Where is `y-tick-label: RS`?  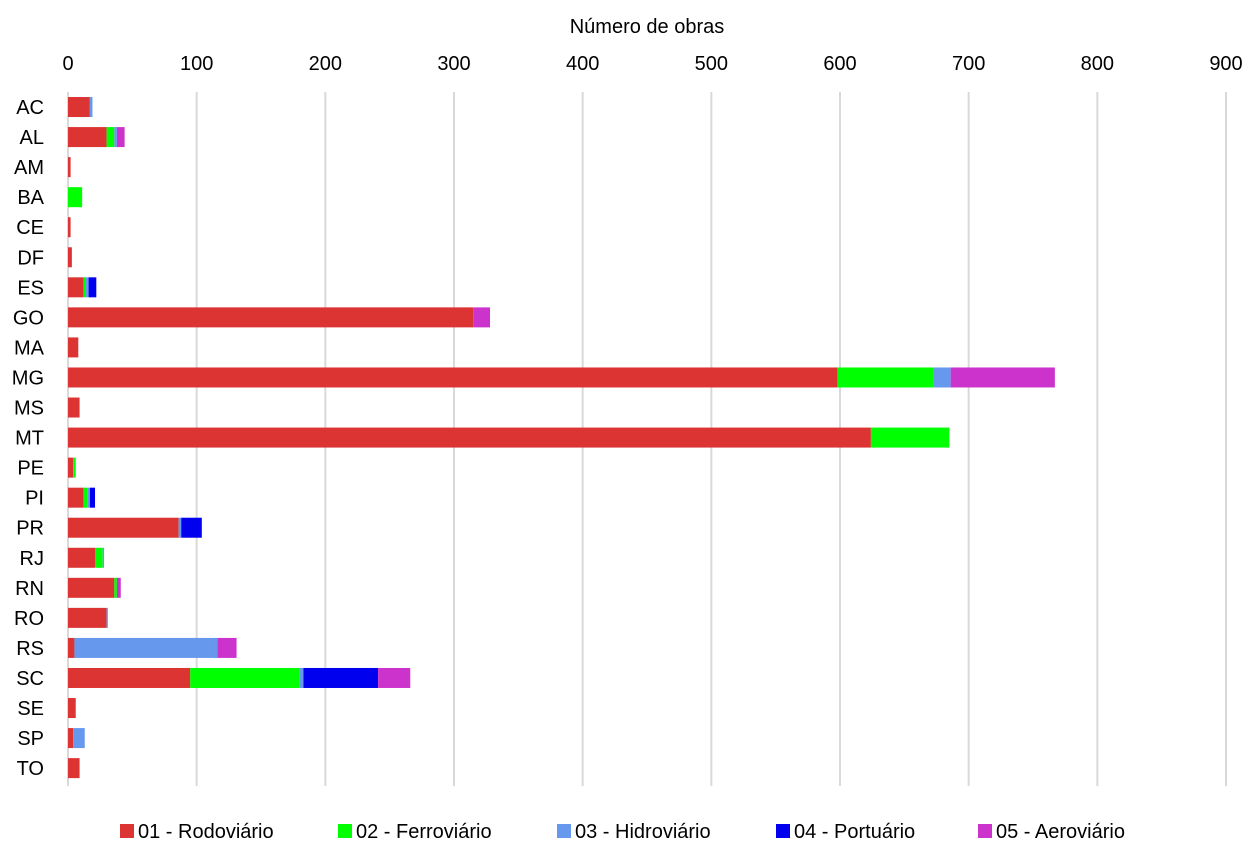 y-tick-label: RS is located at coordinates (30, 649).